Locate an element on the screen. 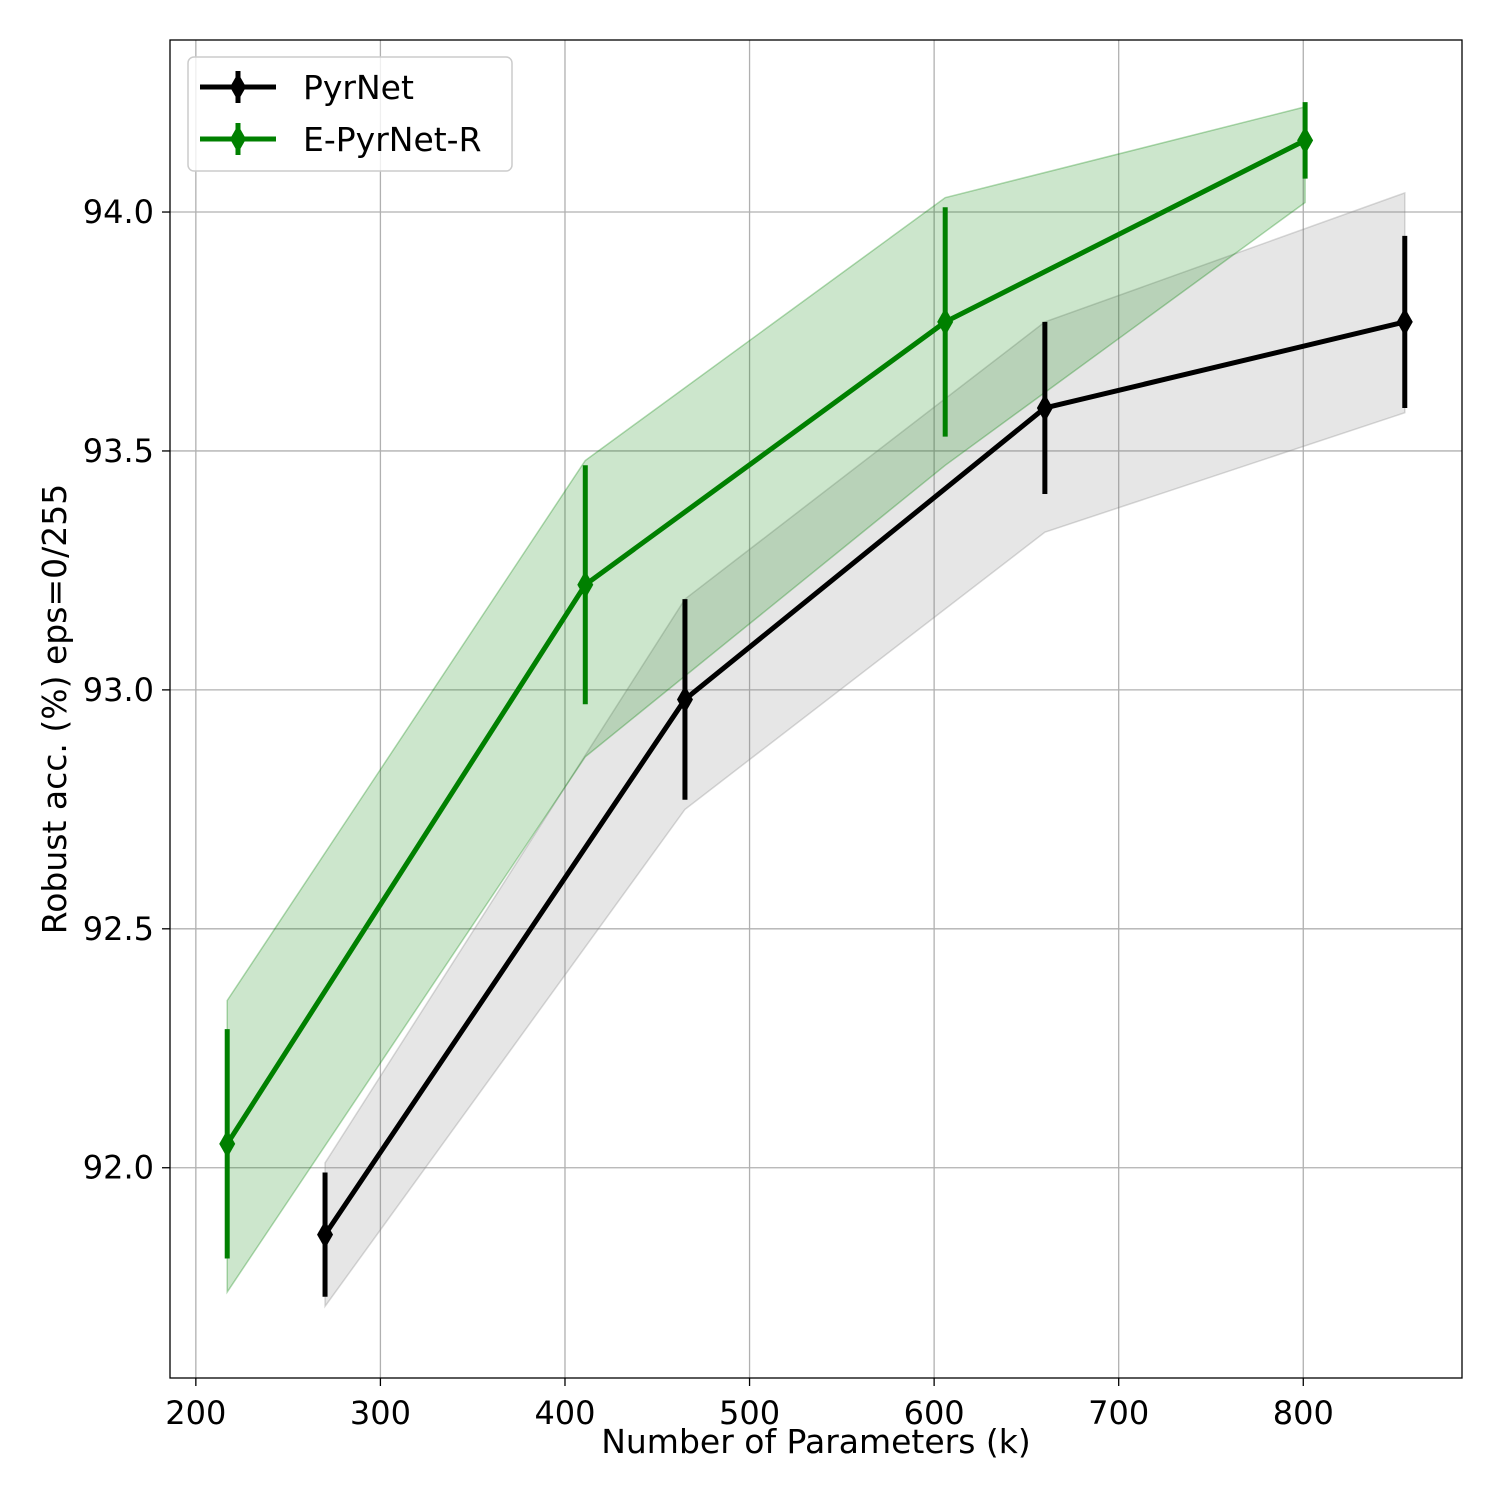 This screenshot has height=1500, width=1500. y-tick-label: 93.0 is located at coordinates (118, 690).